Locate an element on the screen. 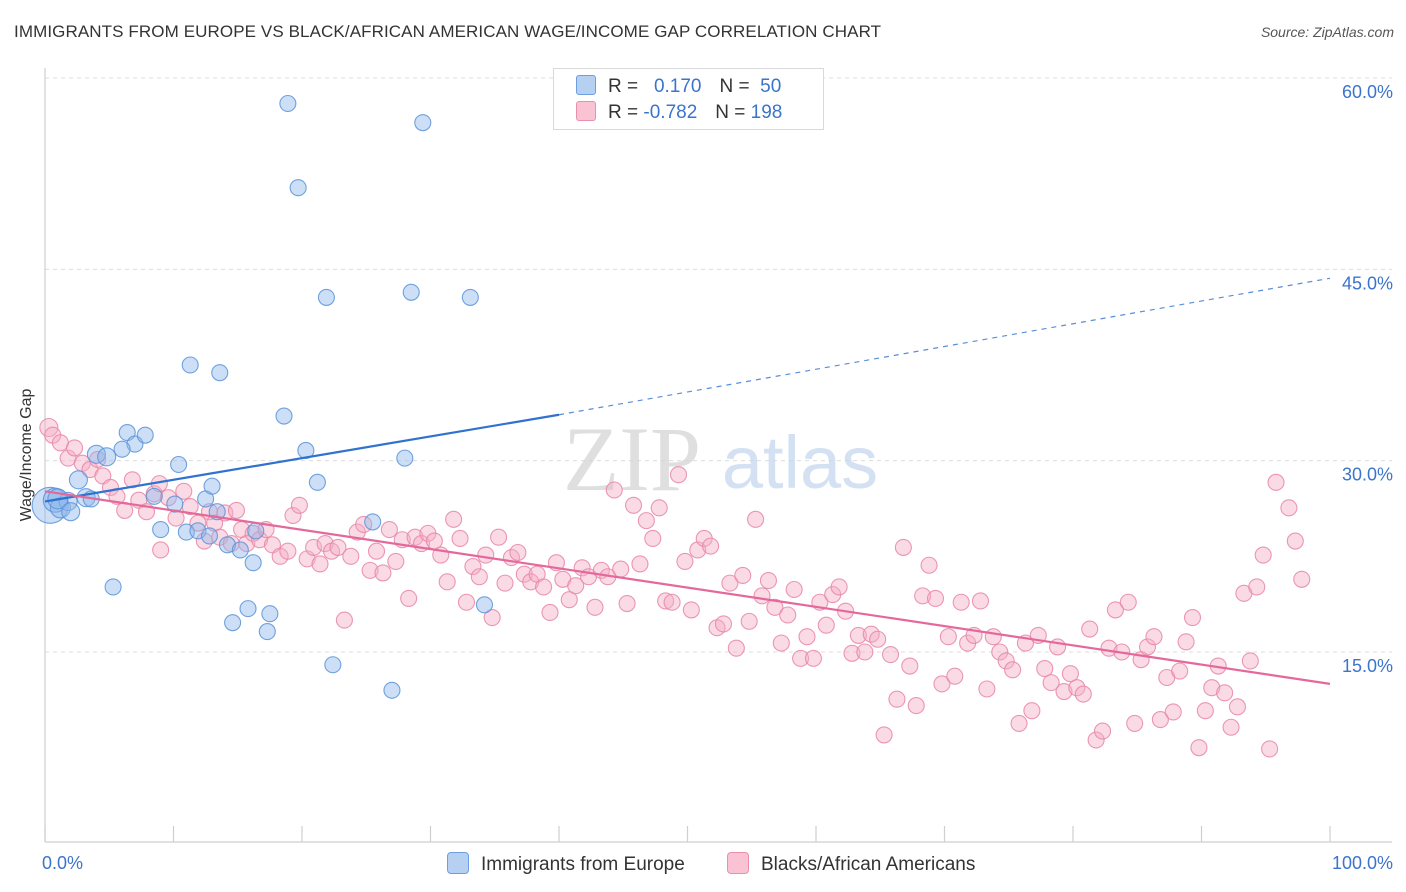 This screenshot has width=1406, height=892. y-tick-label: 45.0% is located at coordinates (1367, 283).